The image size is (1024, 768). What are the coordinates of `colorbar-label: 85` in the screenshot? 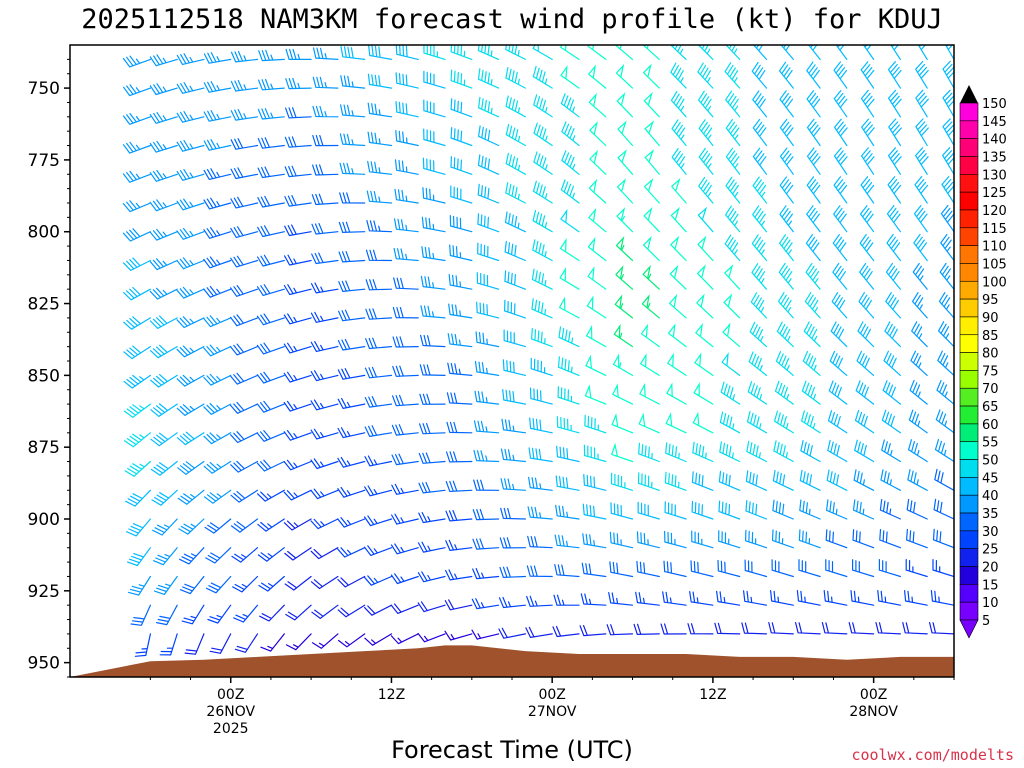 It's located at (990, 336).